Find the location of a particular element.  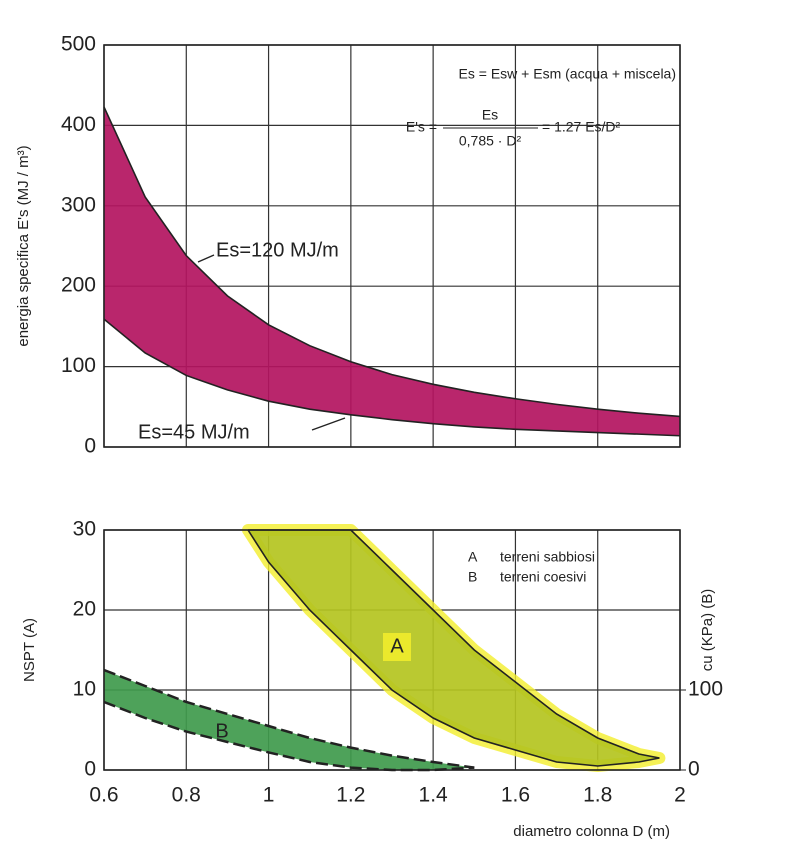

y-axis-label: energia specifica E's (MJ / m³) is located at coordinates (23, 245).